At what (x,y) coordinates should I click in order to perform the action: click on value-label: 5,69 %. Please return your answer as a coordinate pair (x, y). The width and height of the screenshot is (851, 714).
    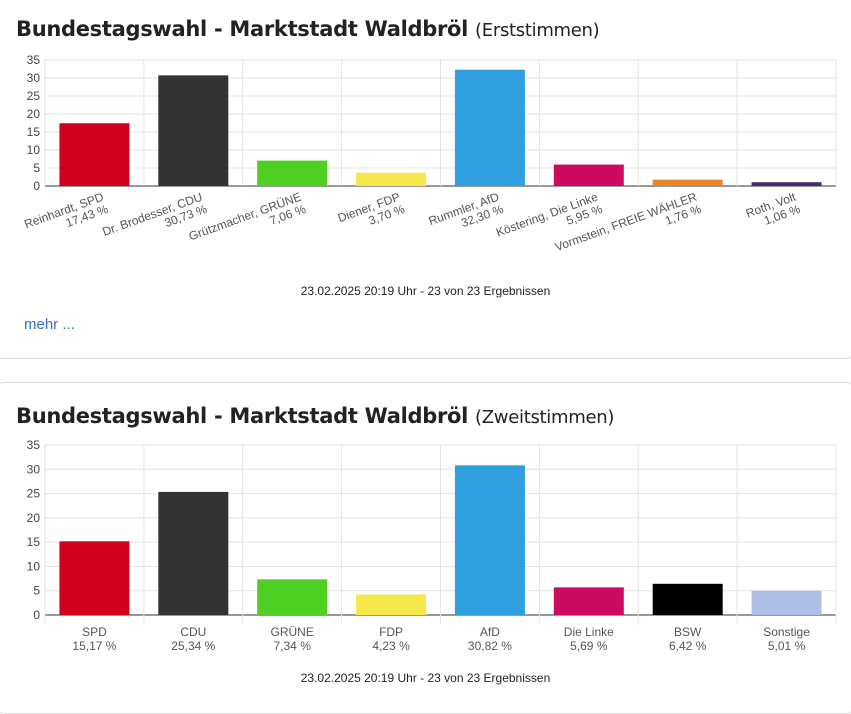
    Looking at the image, I should click on (589, 646).